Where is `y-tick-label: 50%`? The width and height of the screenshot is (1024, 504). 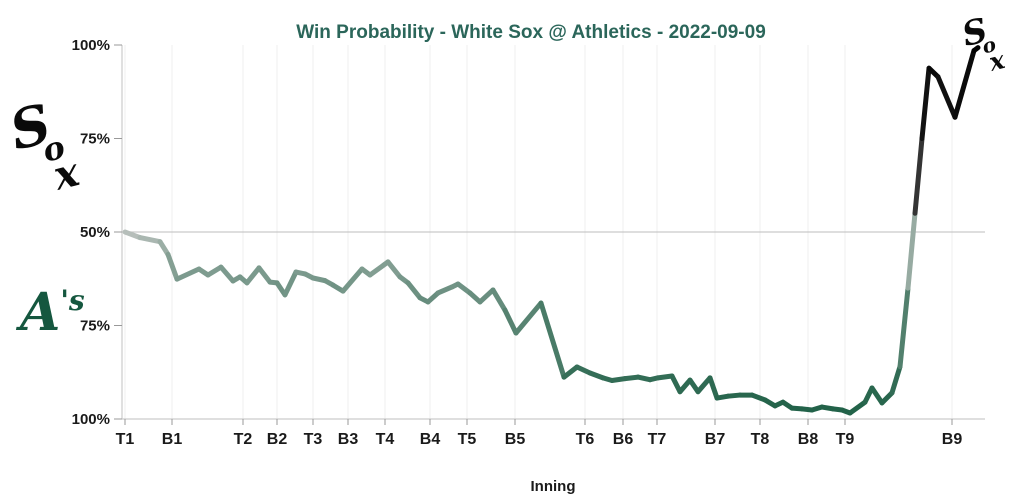 y-tick-label: 50% is located at coordinates (95, 232).